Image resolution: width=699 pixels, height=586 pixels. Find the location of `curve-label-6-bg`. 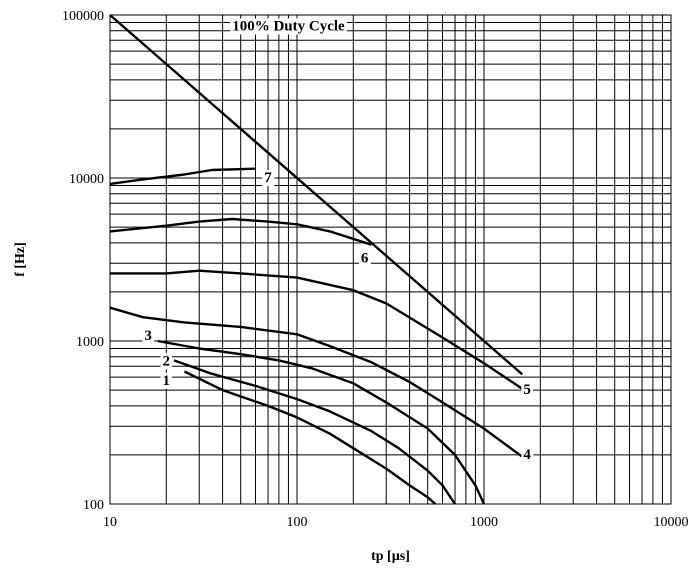

curve-label-6-bg is located at coordinates (364, 258).